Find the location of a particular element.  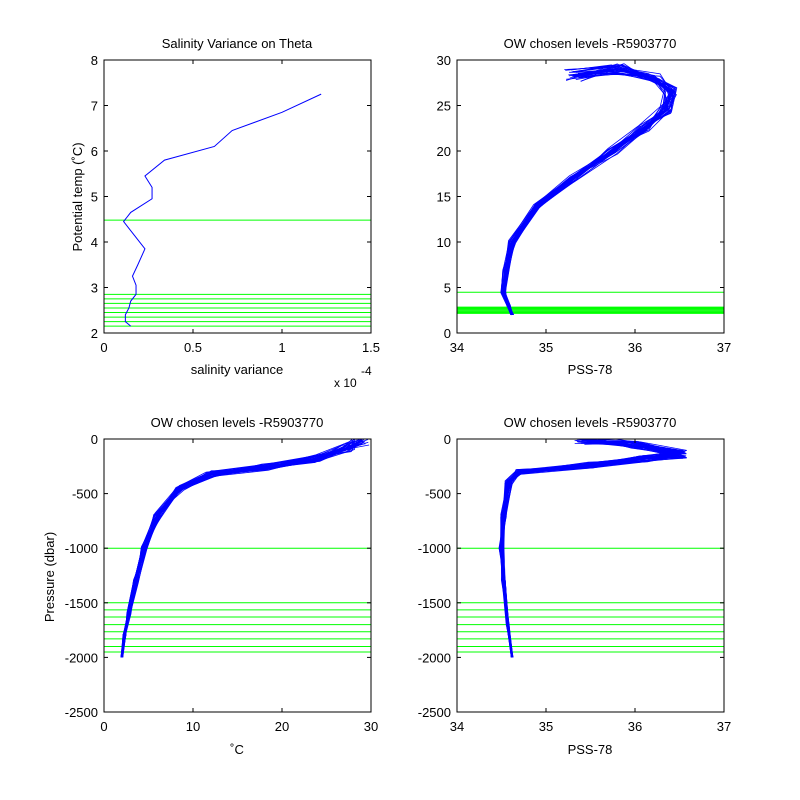

x-exponent-base: x 10 is located at coordinates (345, 383).